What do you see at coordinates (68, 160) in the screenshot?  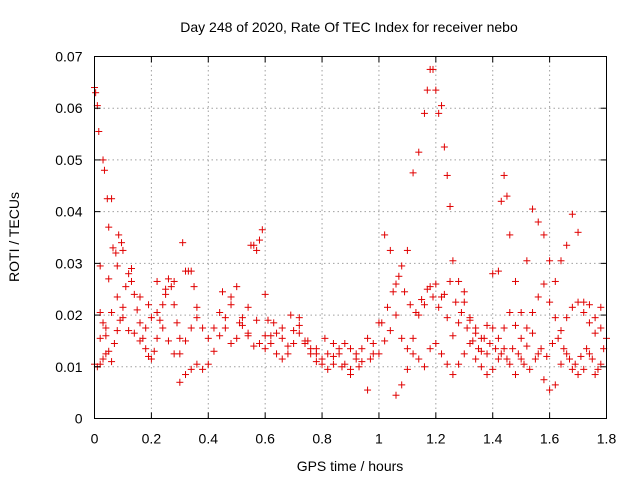 I see `y-tick-label: 0.05` at bounding box center [68, 160].